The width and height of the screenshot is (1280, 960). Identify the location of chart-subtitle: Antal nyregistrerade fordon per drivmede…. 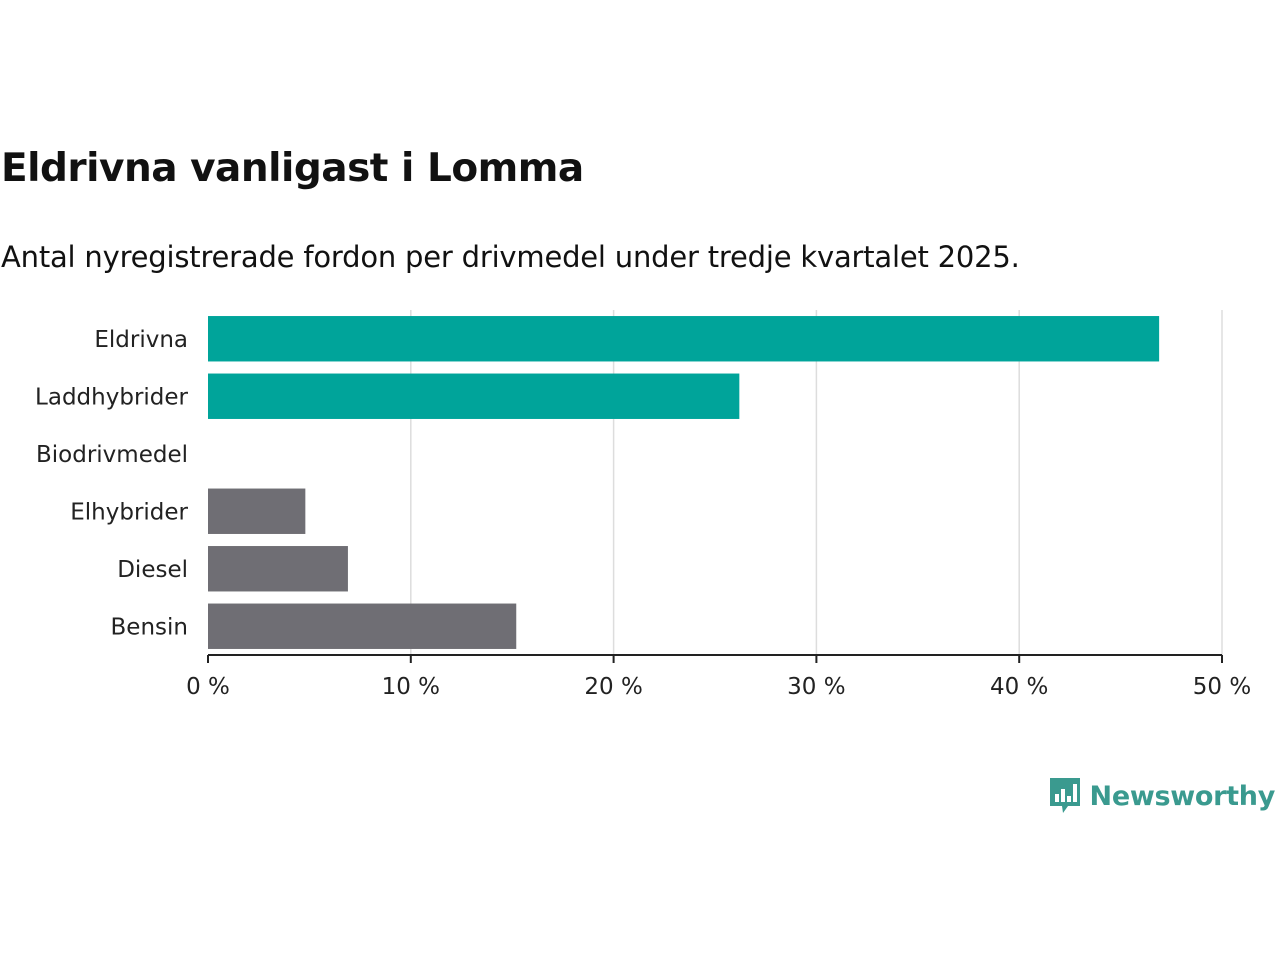
(510, 257).